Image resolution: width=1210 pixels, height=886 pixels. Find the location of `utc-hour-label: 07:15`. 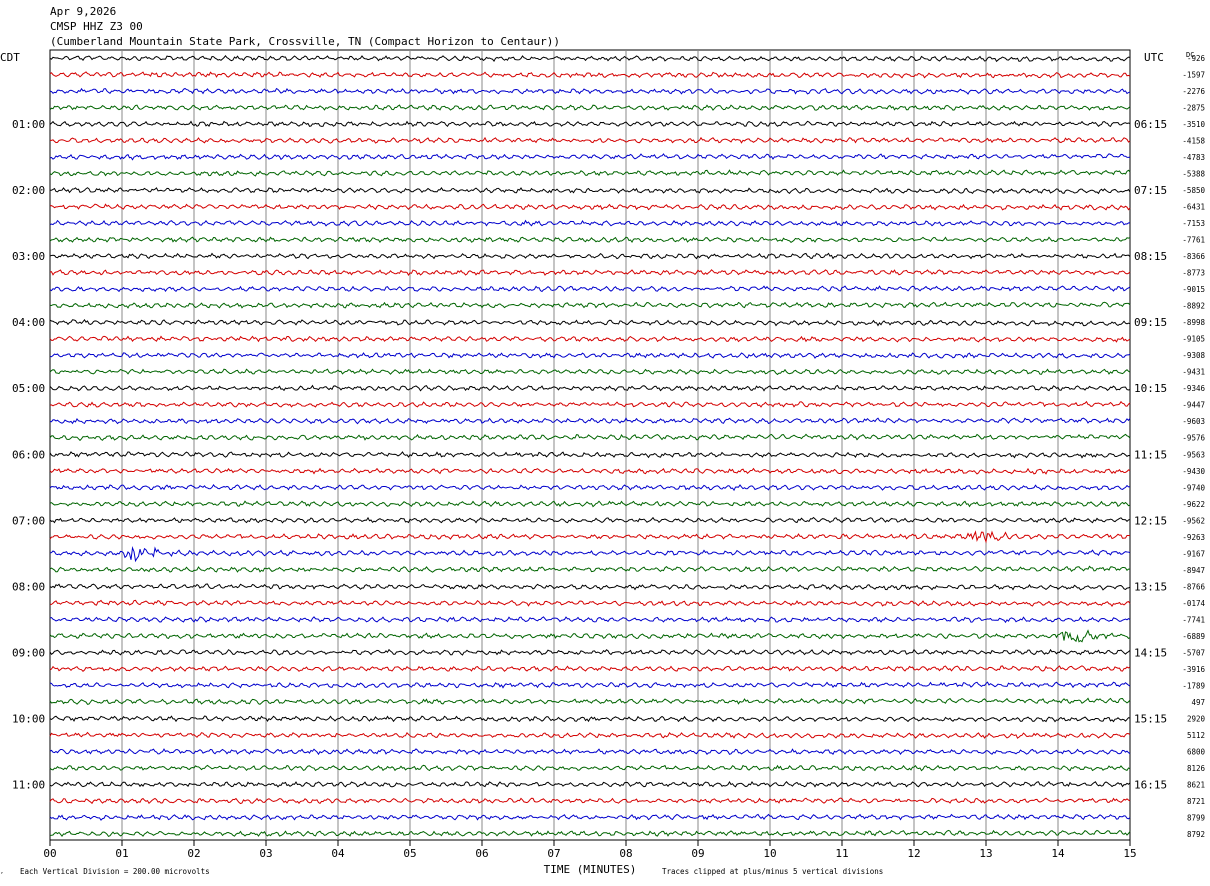

utc-hour-label: 07:15 is located at coordinates (1150, 190).